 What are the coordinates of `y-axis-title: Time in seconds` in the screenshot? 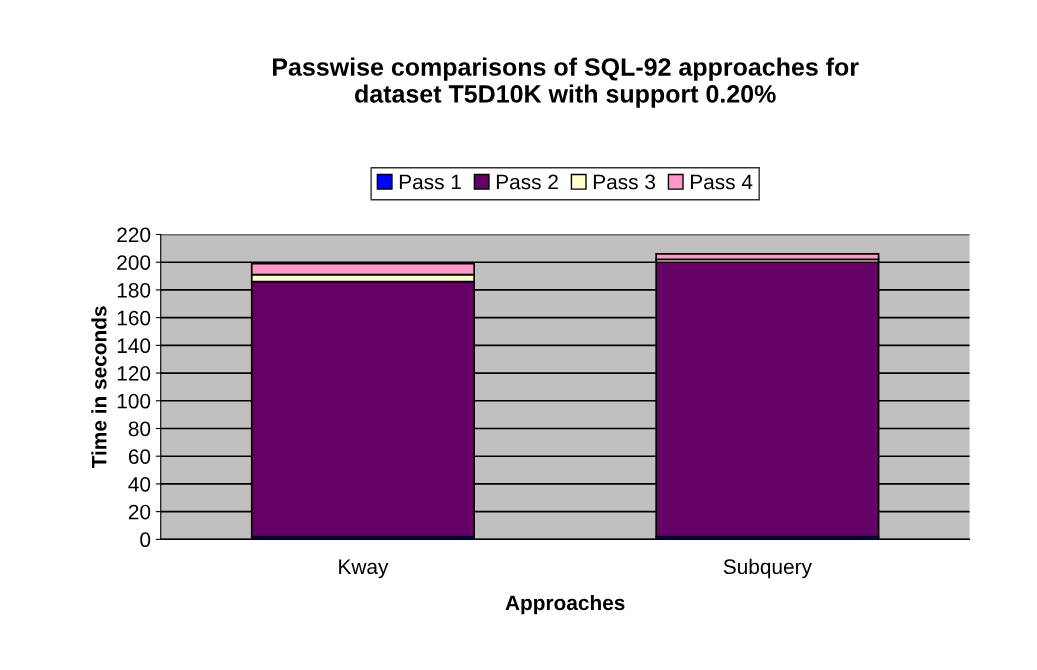 It's located at (99, 387).